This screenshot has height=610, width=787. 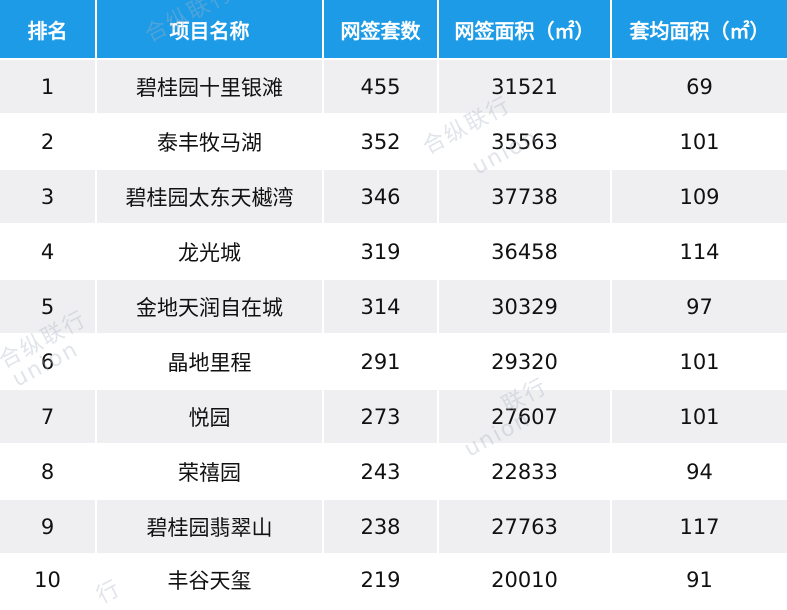 What do you see at coordinates (210, 87) in the screenshot?
I see `cell-project-name: 碧桂园十里银滩` at bounding box center [210, 87].